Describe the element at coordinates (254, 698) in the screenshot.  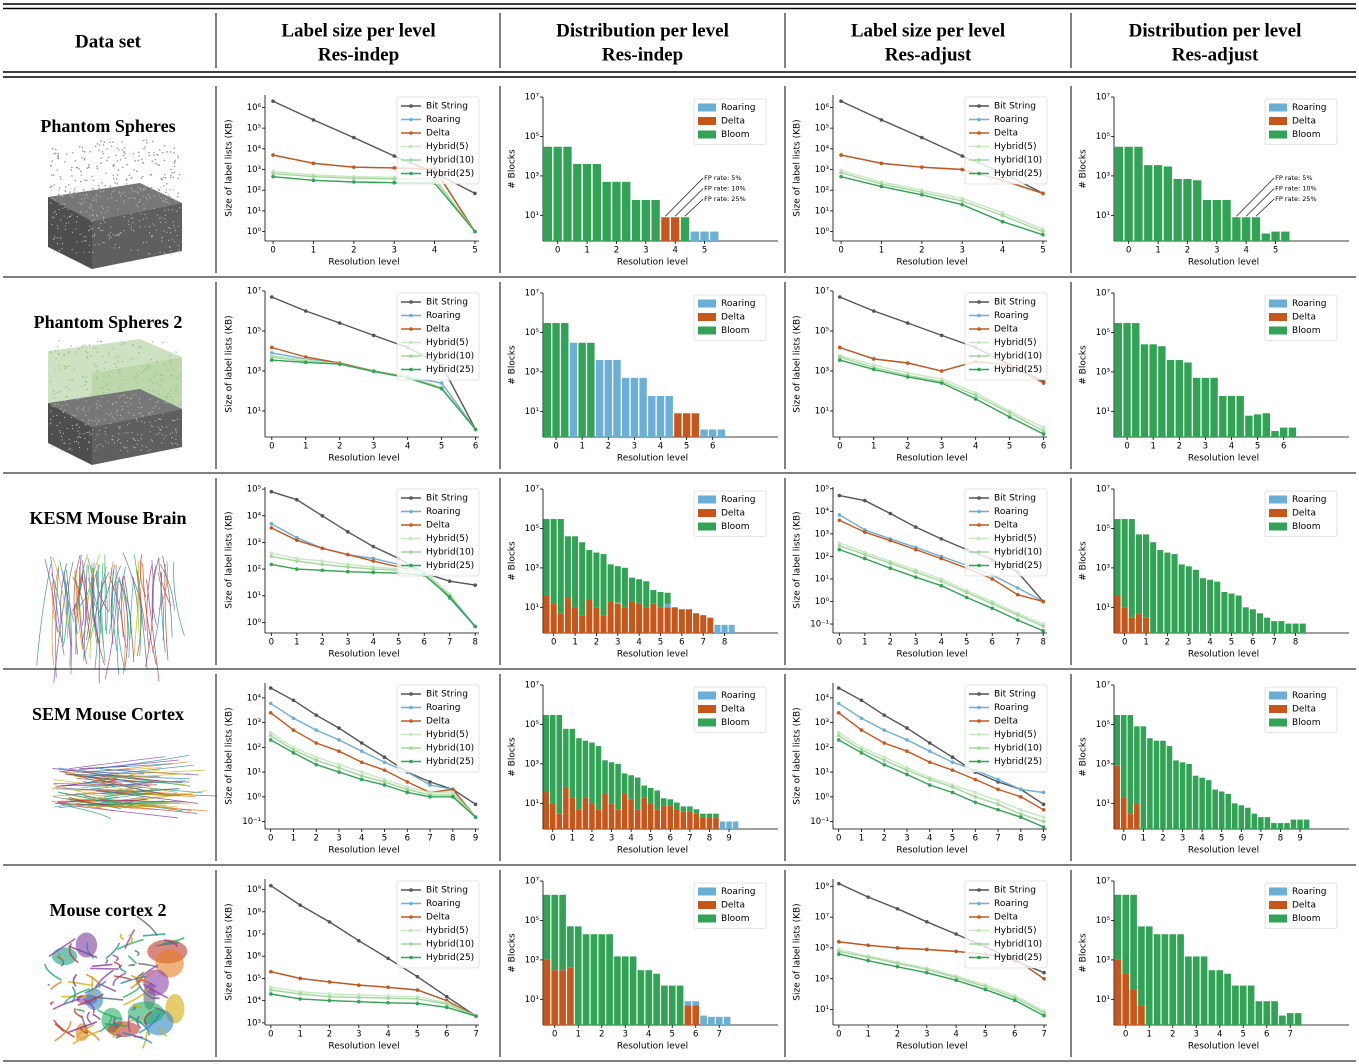
I see `y-tick-label: 10⁴` at that location.